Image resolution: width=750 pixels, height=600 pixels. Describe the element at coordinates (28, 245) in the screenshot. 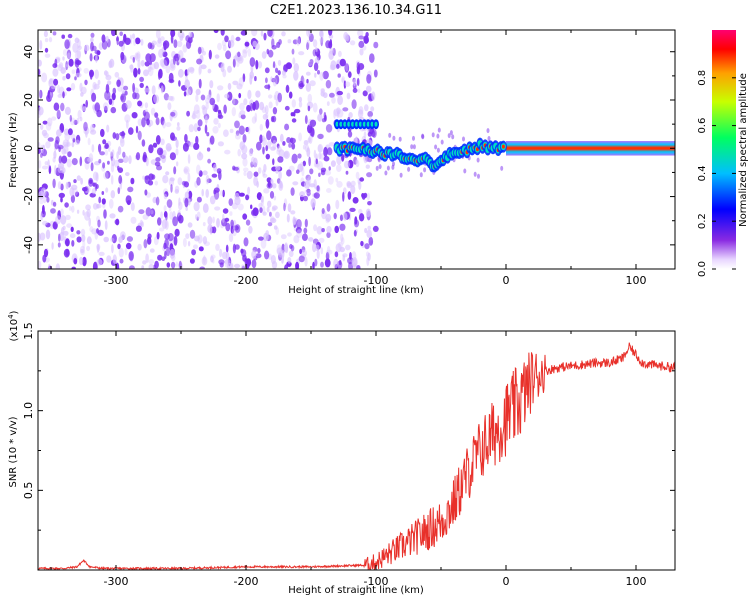

I see `y-tick-label: -40` at that location.